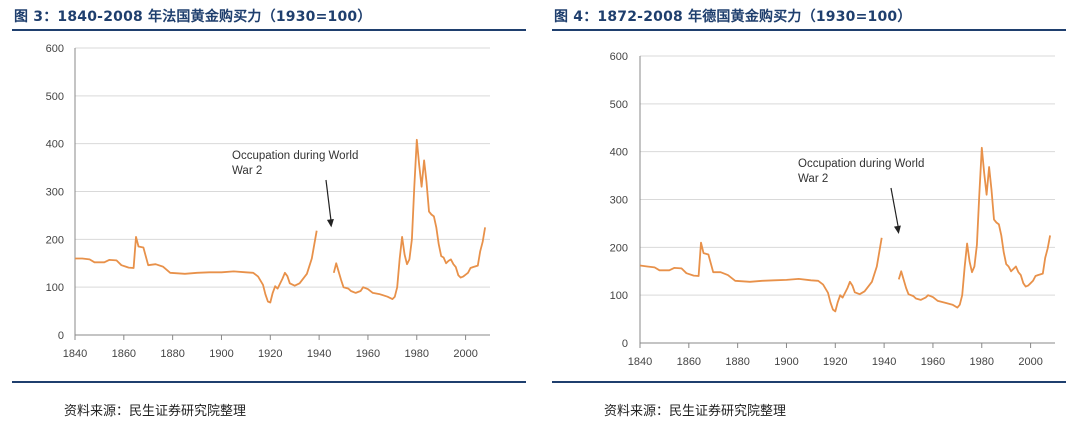 The image size is (1080, 428). Describe the element at coordinates (269, 30) in the screenshot. I see `figure-3-top-rule` at that location.